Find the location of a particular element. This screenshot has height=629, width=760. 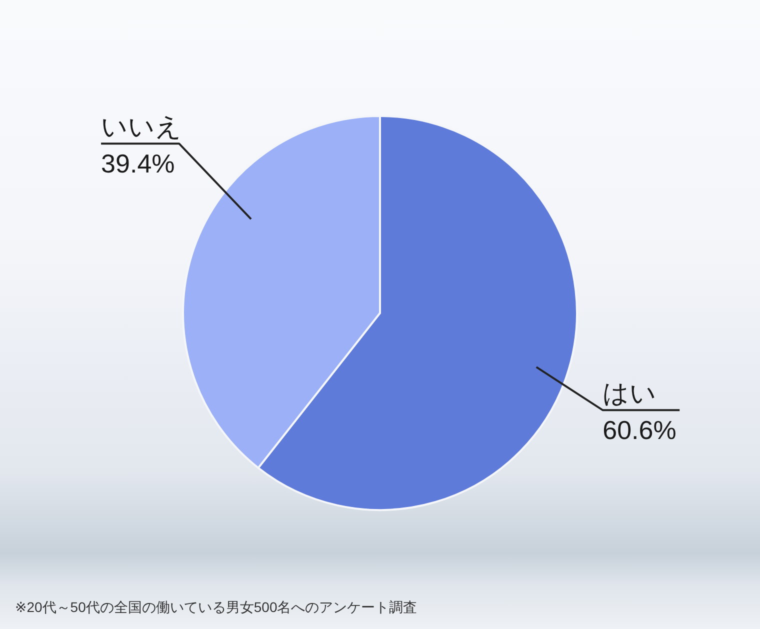

note: ※20代～50代の全国の働いている男女500名へのアンケート調査 is located at coordinates (216, 607).